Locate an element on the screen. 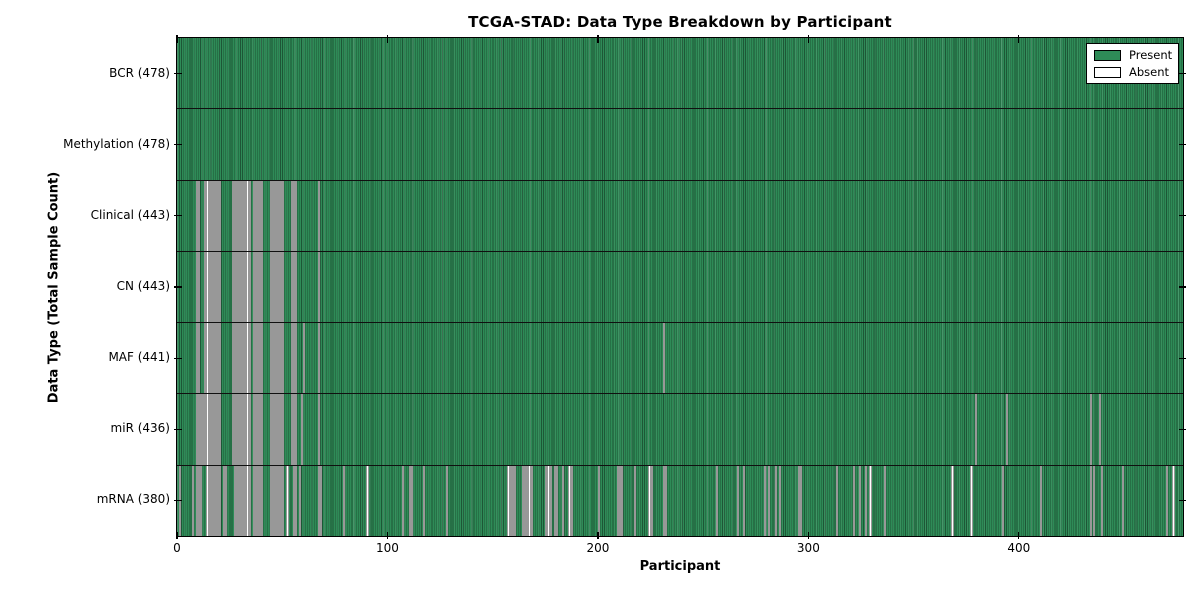 The image size is (1200, 600). x-tick-label: 300 is located at coordinates (808, 548).